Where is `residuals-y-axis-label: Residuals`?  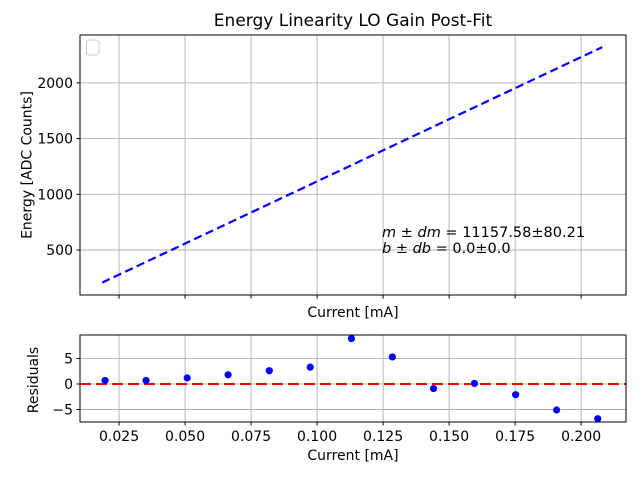
residuals-y-axis-label: Residuals is located at coordinates (34, 380).